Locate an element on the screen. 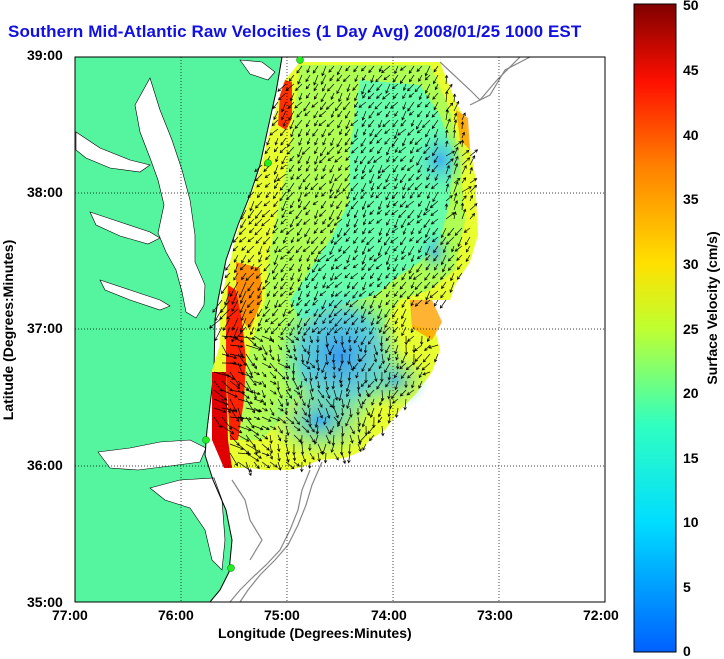 The image size is (724, 659). colorbar-tick-label: 35 is located at coordinates (691, 199).